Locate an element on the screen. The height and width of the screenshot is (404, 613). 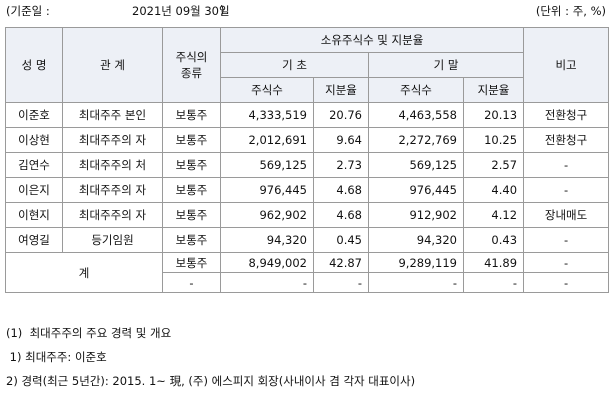
table-cell: 최대주주의 처 is located at coordinates (112, 165).